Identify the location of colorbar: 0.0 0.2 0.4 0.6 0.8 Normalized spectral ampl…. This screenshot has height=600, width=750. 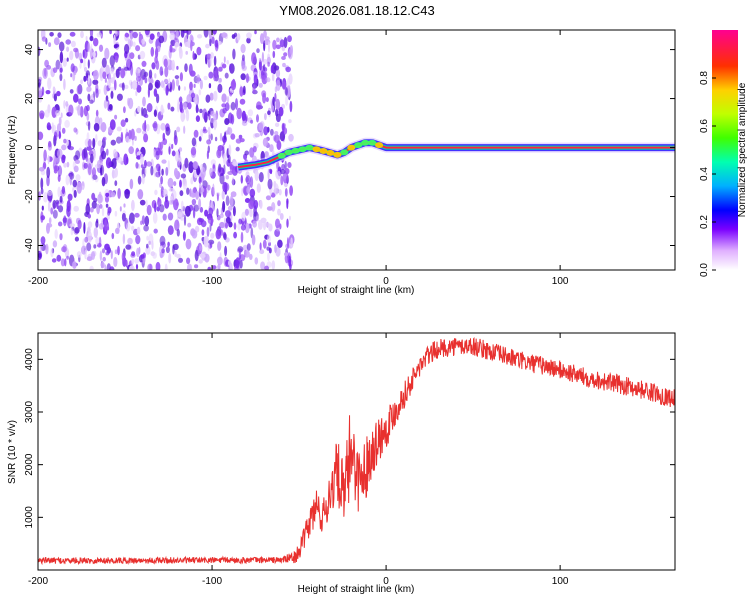
(723, 153).